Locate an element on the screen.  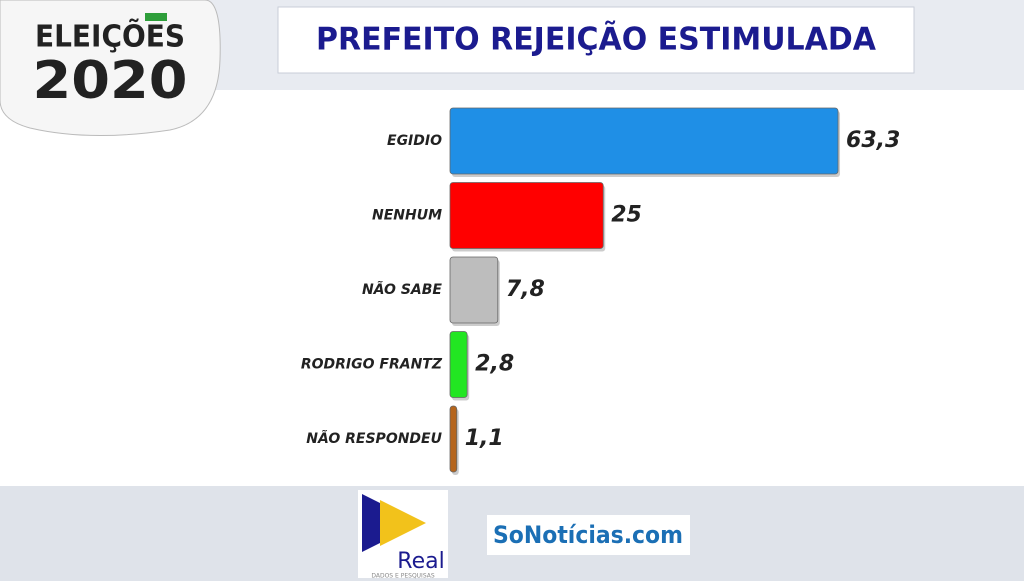
real-logo-shape is located at coordinates (403, 523).